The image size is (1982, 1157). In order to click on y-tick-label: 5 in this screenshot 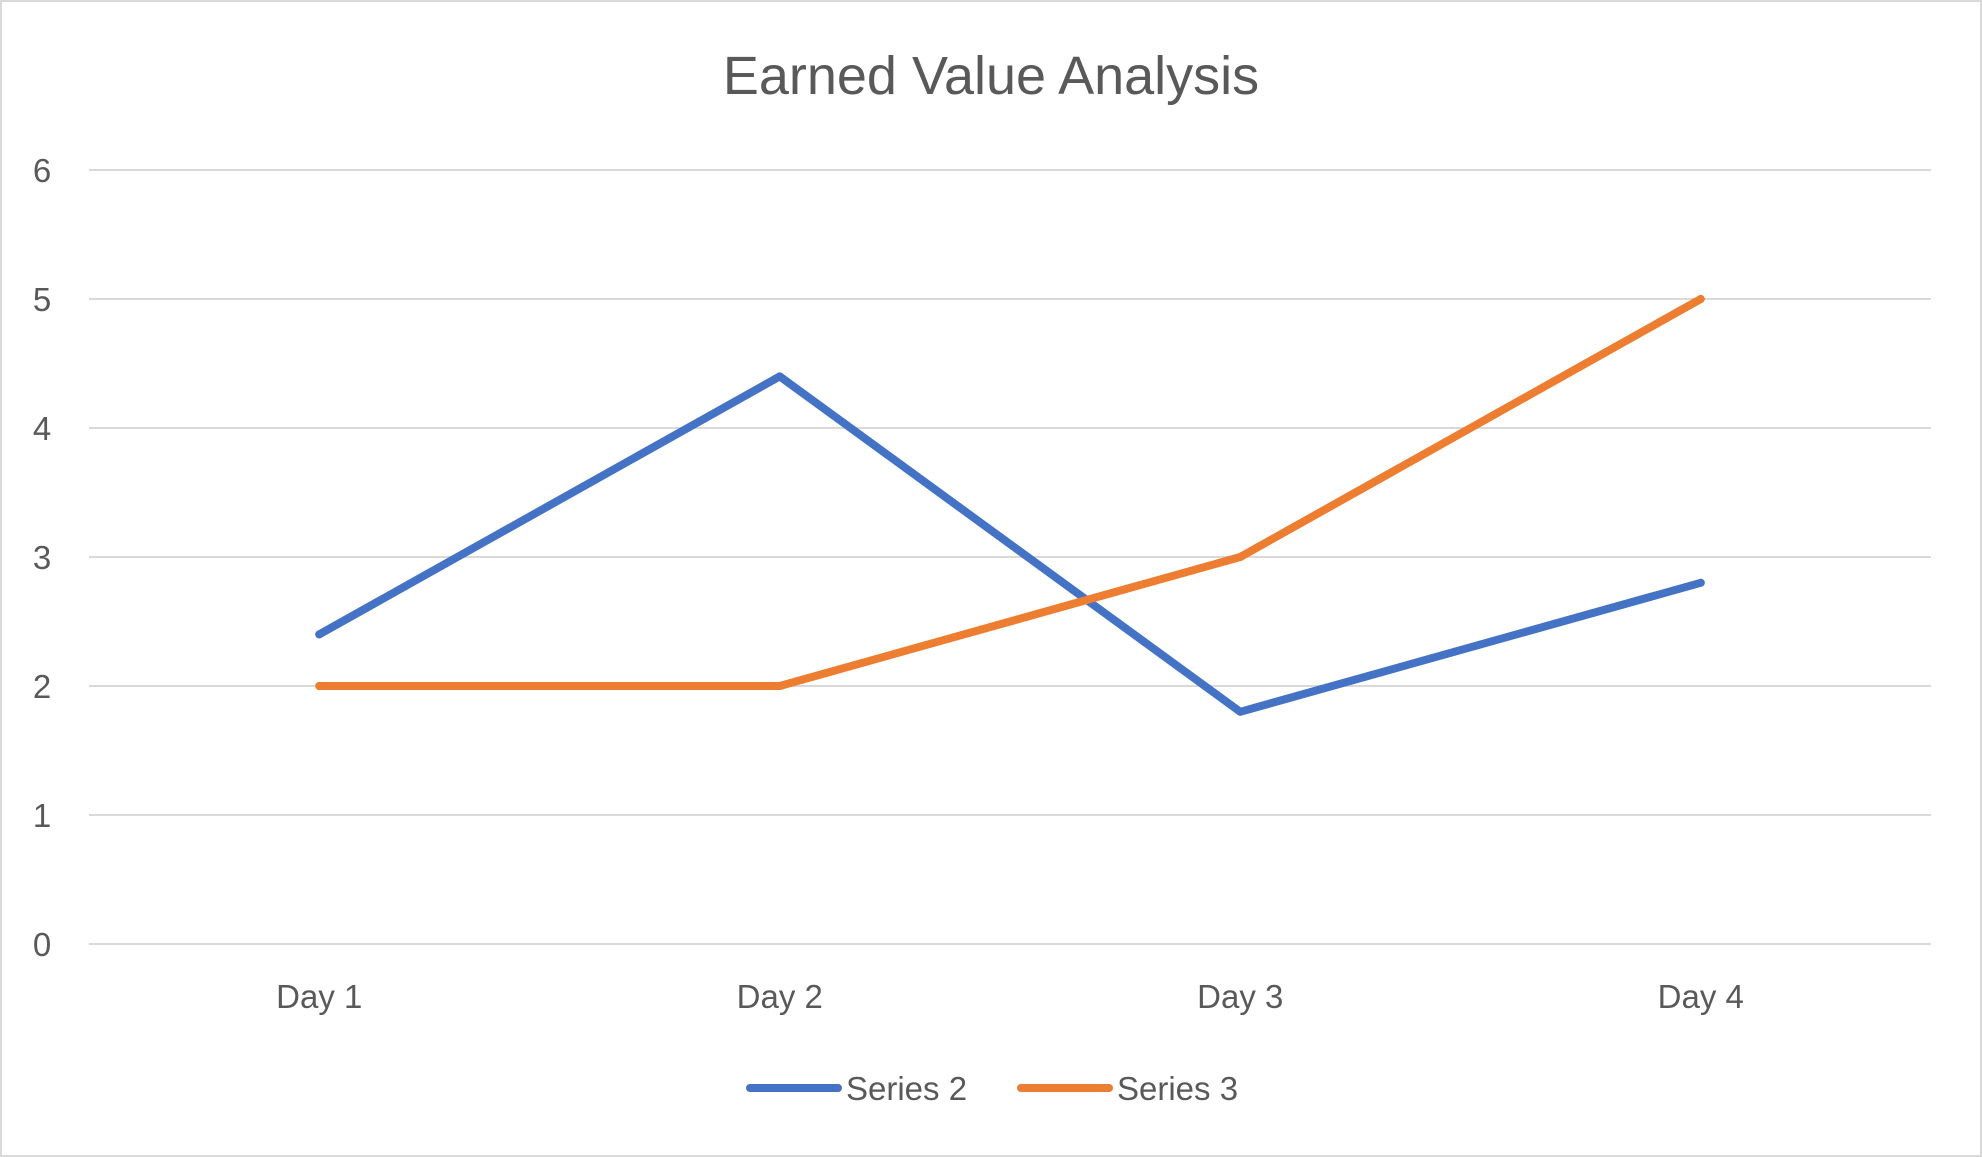, I will do `click(42, 299)`.